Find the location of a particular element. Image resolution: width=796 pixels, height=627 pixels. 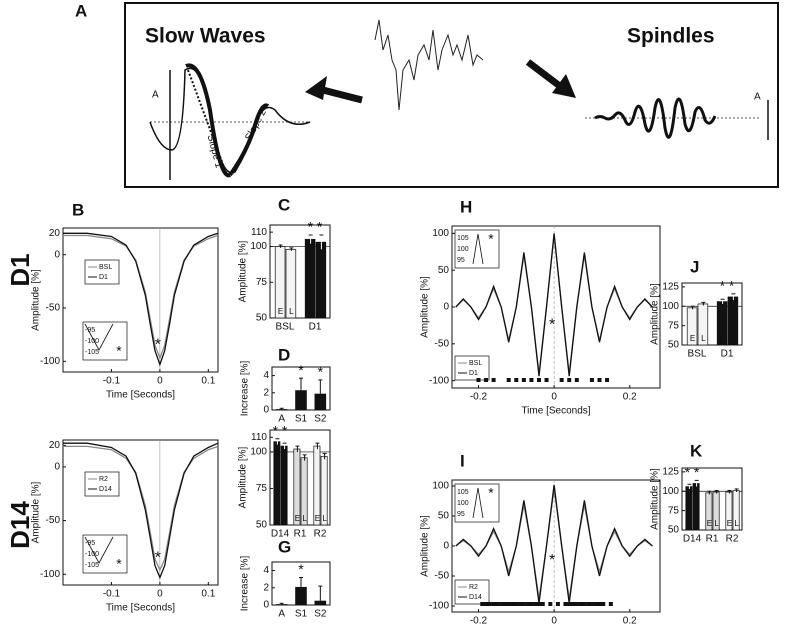

legend-label: R2 is located at coordinates (473, 587).